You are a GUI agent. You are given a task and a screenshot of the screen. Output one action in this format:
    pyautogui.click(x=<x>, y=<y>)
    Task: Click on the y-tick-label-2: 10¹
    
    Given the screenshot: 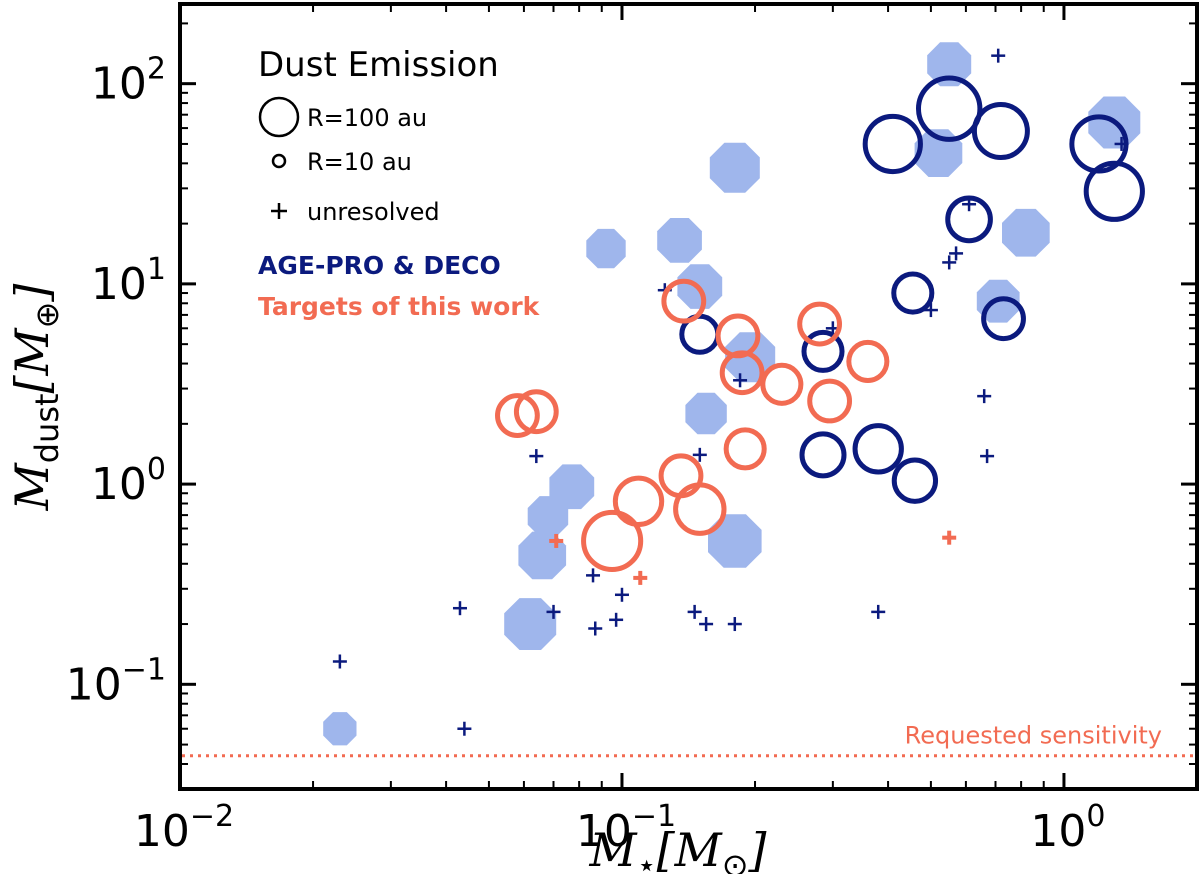 What is the action you would take?
    pyautogui.click(x=128, y=281)
    